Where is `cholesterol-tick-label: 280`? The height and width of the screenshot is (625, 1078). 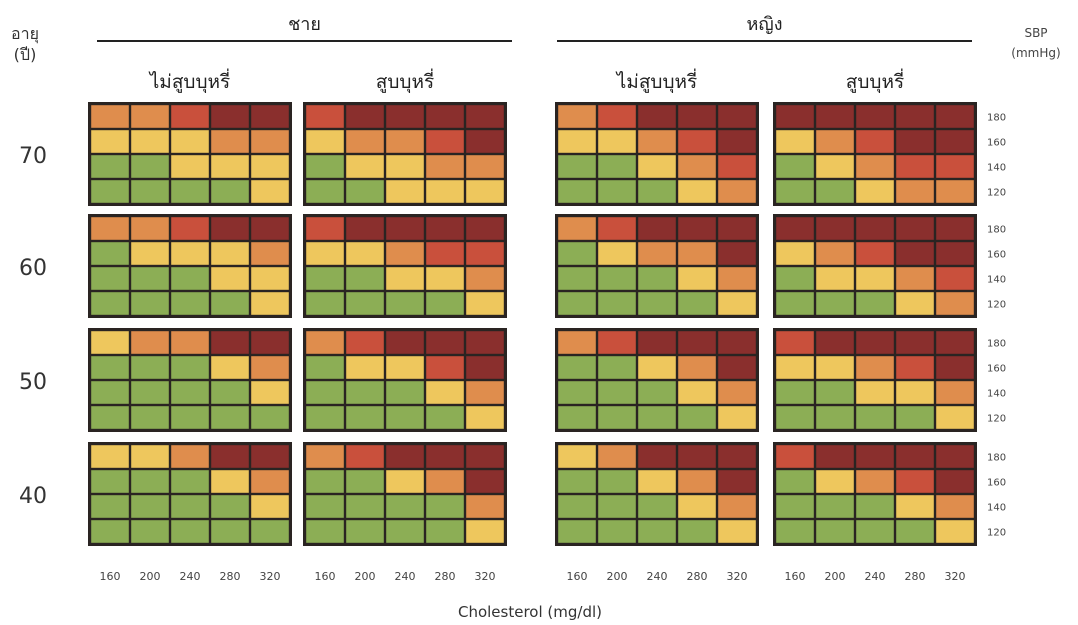 cholesterol-tick-label: 280 is located at coordinates (915, 576).